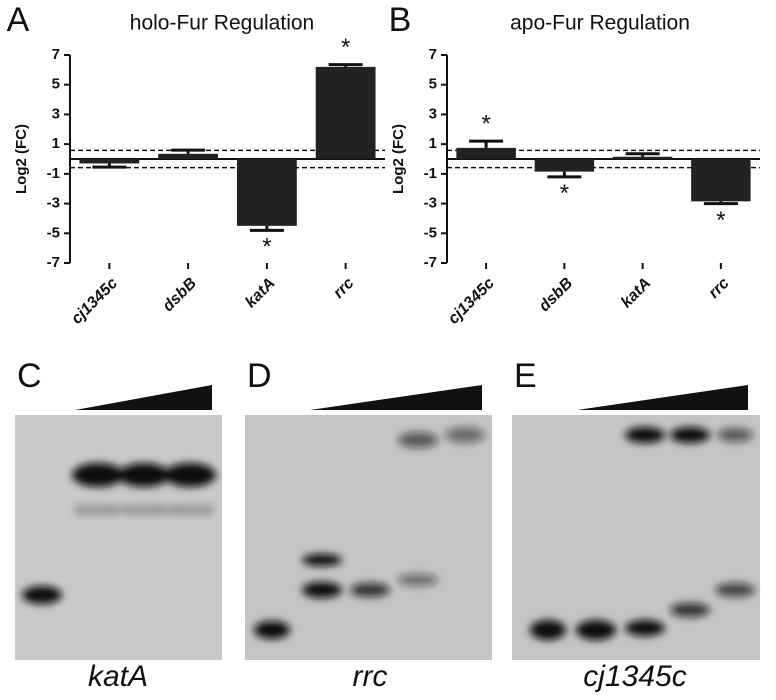  What do you see at coordinates (368, 522) in the screenshot?
I see `gel-d` at bounding box center [368, 522].